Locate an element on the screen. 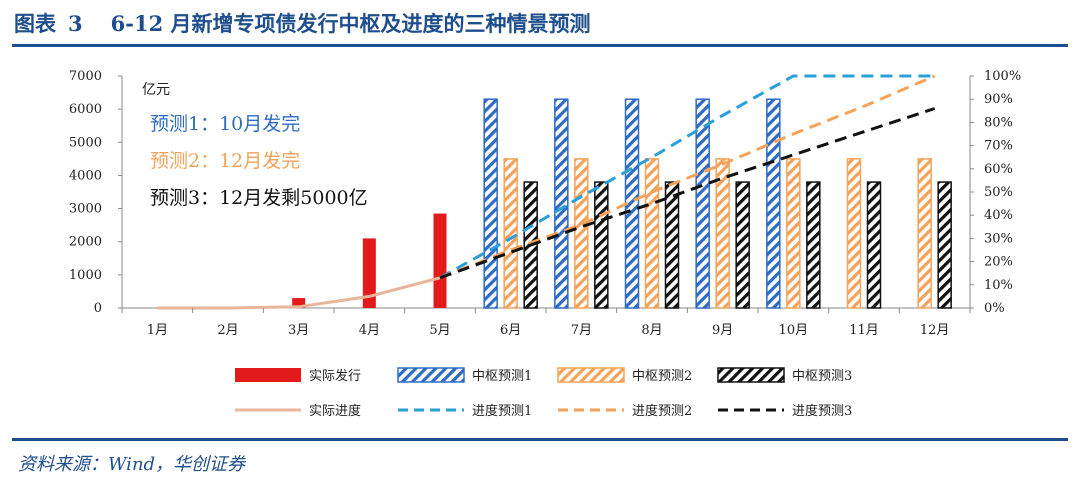 This screenshot has height=485, width=1080. bar-中枢预测3-9月 is located at coordinates (742, 245).